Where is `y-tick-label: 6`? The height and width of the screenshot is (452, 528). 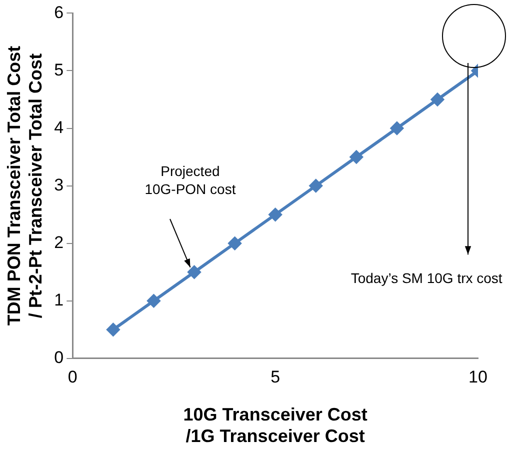 y-tick-label: 6 is located at coordinates (59, 12).